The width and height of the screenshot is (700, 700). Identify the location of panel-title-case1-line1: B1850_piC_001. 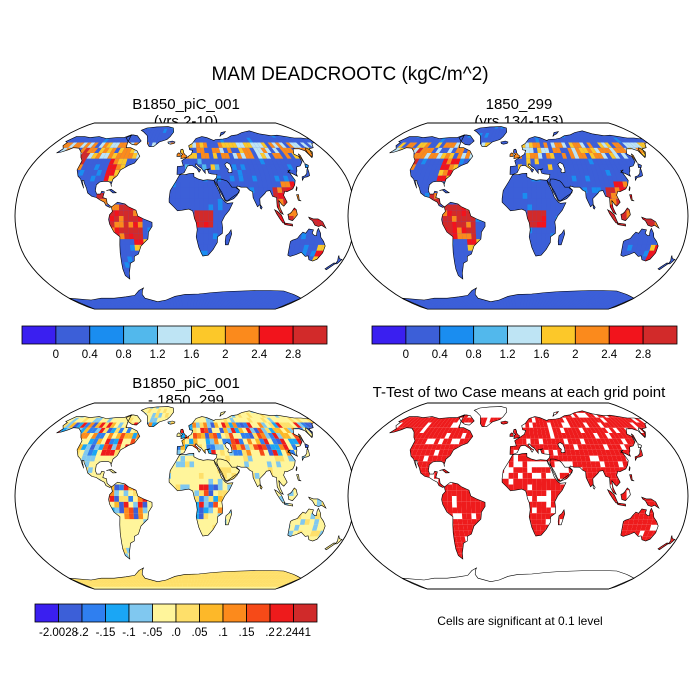
(186, 104).